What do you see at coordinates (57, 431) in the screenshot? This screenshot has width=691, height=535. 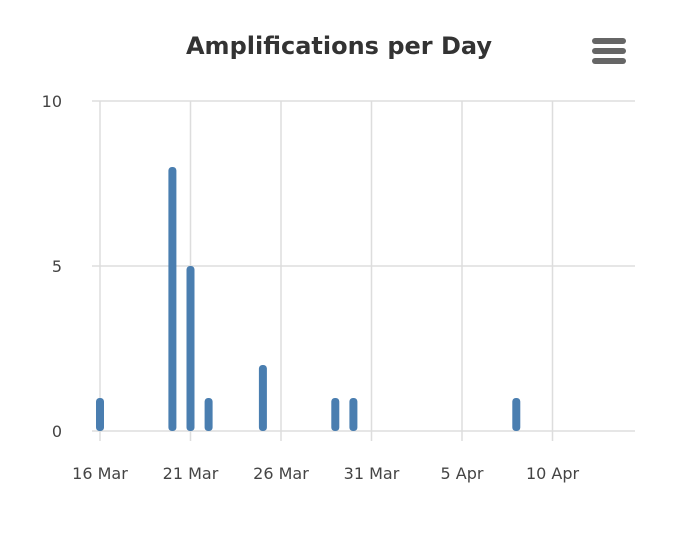 I see `y-tick-label: 0` at bounding box center [57, 431].